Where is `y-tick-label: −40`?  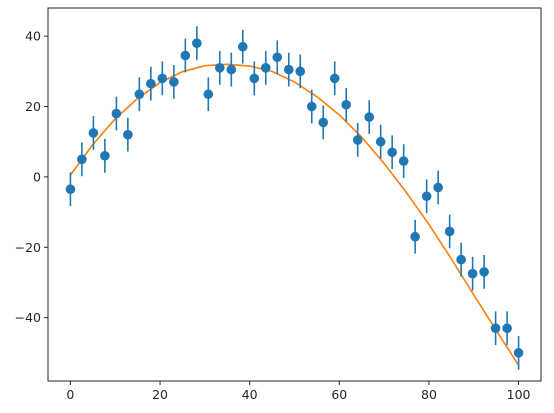
y-tick-label: −40 is located at coordinates (28, 317).